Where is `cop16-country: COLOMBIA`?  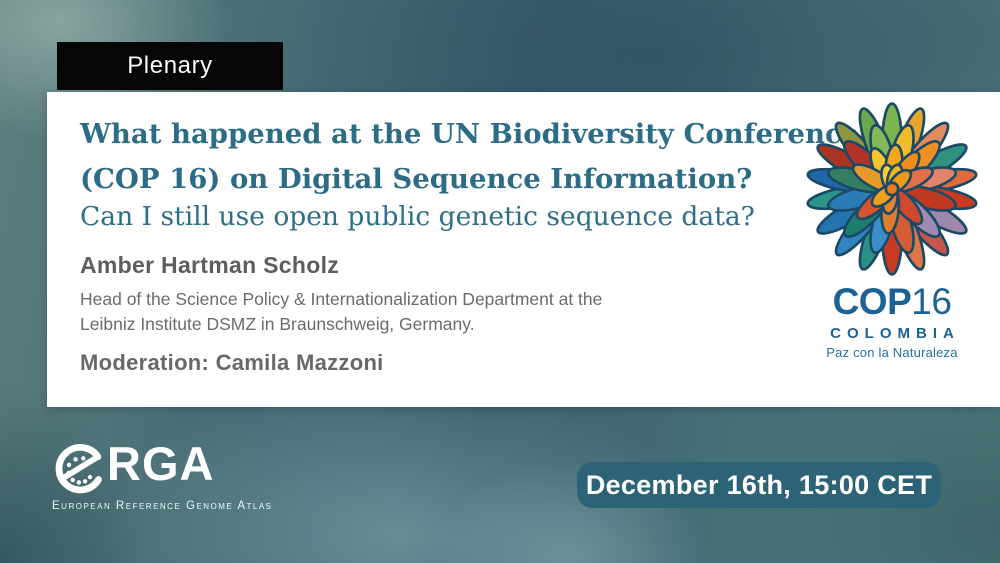 cop16-country: COLOMBIA is located at coordinates (895, 333).